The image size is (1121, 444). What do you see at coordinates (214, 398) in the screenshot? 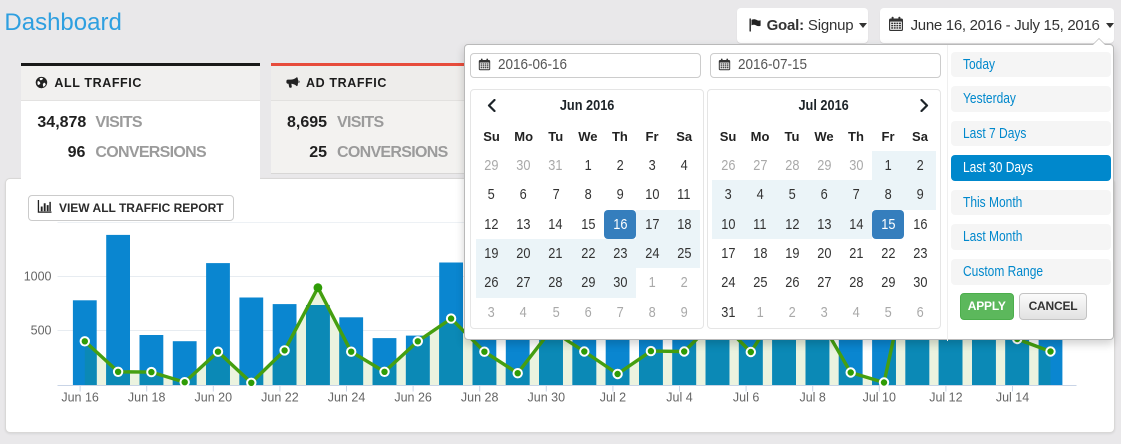
I see `svg-text: Jun 20` at bounding box center [214, 398].